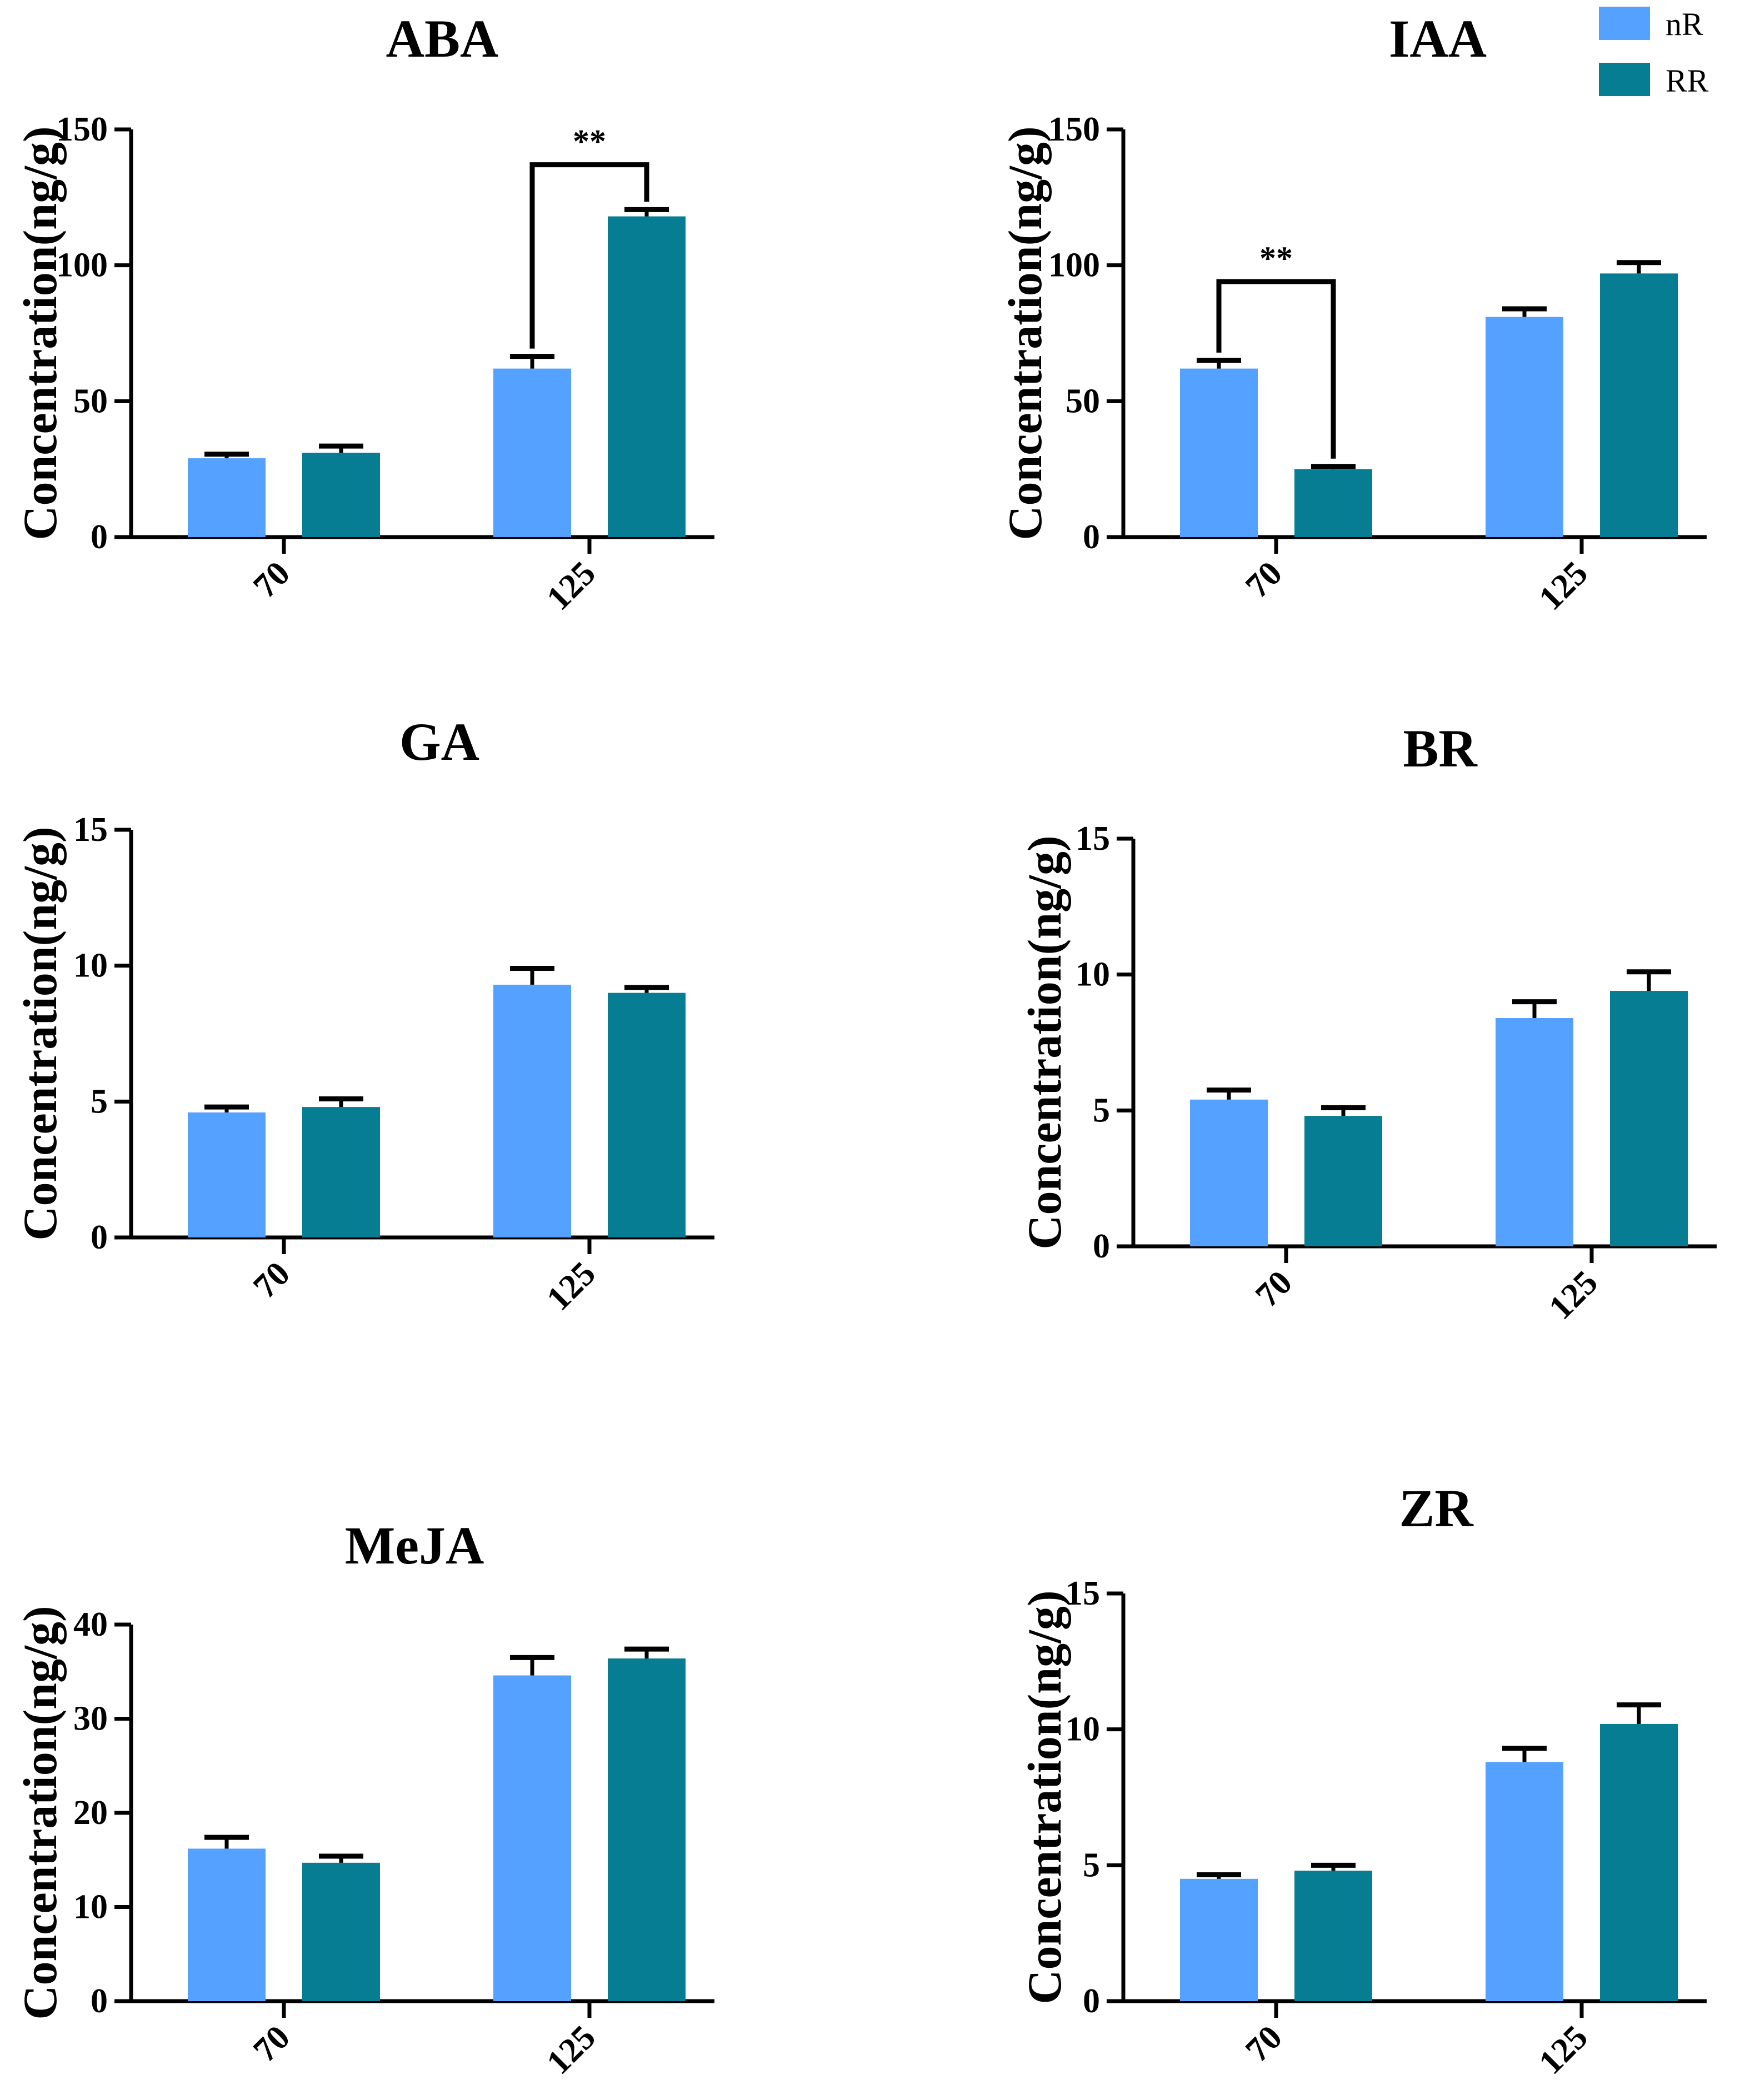  I want to click on y-tick-label: 40, so click(91, 1625).